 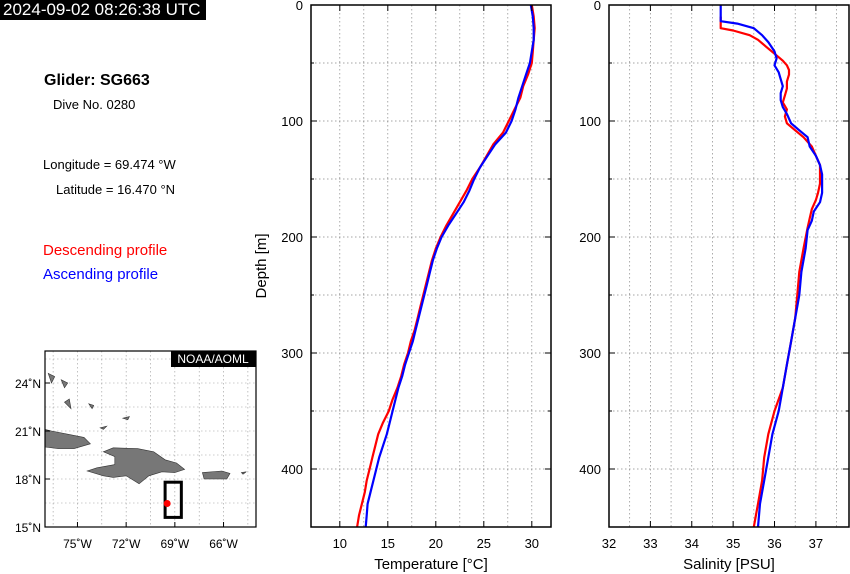 What do you see at coordinates (97, 80) in the screenshot?
I see `glider-title: Glider: SG663` at bounding box center [97, 80].